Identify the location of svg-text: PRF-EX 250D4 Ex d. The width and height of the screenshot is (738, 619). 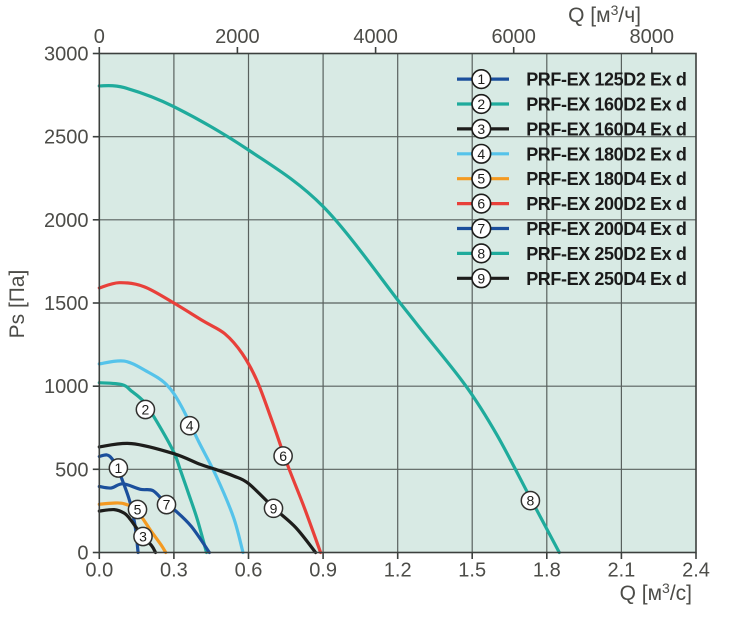
(606, 279).